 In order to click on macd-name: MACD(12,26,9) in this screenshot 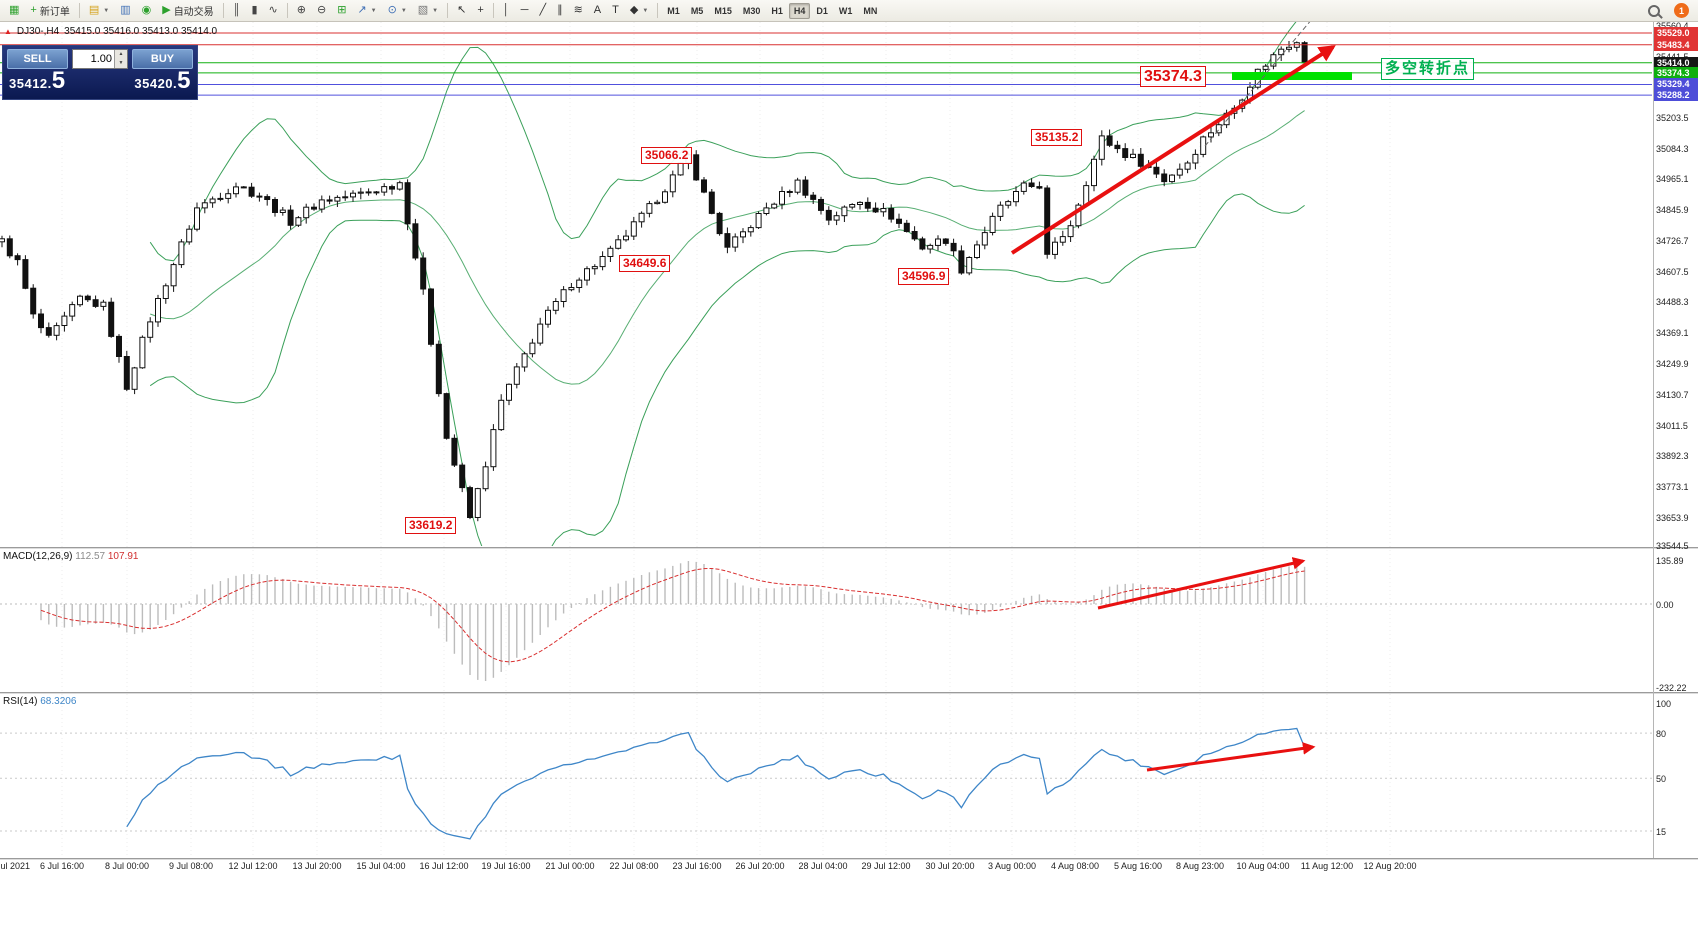, I will do `click(38, 556)`.